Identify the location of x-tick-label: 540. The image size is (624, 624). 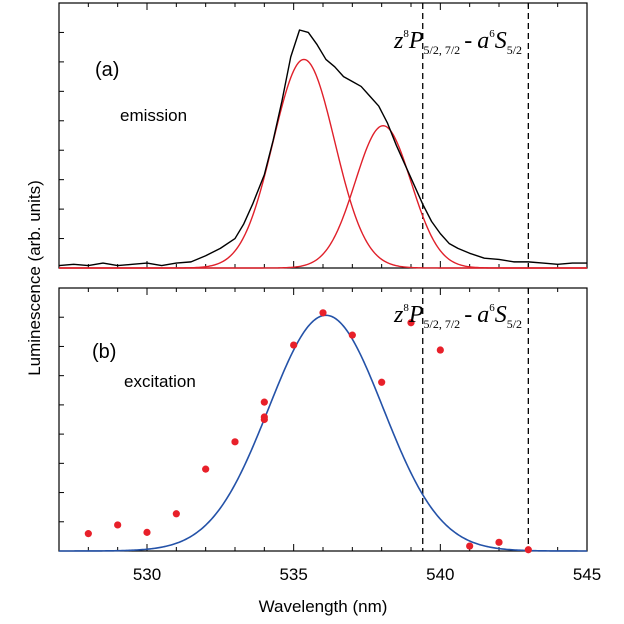
(440, 574).